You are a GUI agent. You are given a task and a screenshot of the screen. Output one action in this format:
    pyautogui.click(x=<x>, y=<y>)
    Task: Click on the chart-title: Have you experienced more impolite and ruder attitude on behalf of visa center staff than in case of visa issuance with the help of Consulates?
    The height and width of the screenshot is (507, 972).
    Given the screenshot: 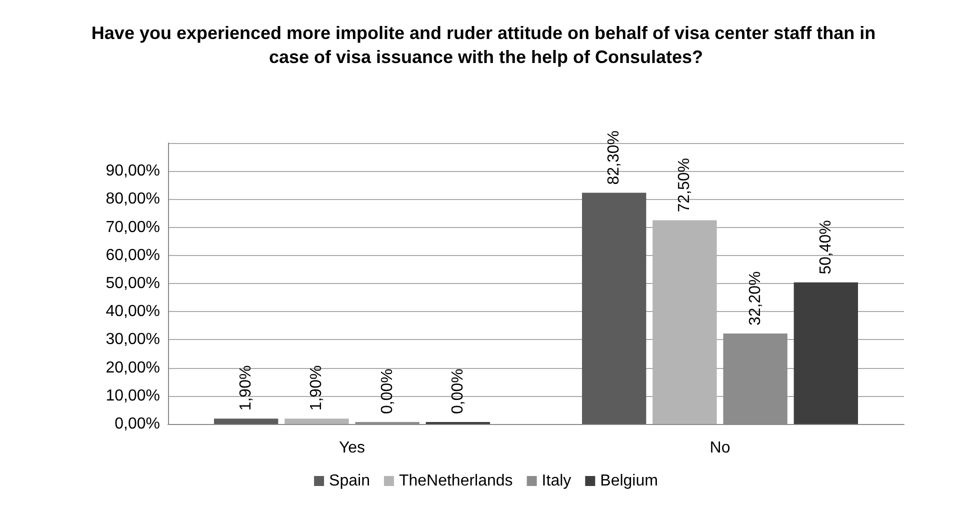 What is the action you would take?
    pyautogui.click(x=486, y=45)
    